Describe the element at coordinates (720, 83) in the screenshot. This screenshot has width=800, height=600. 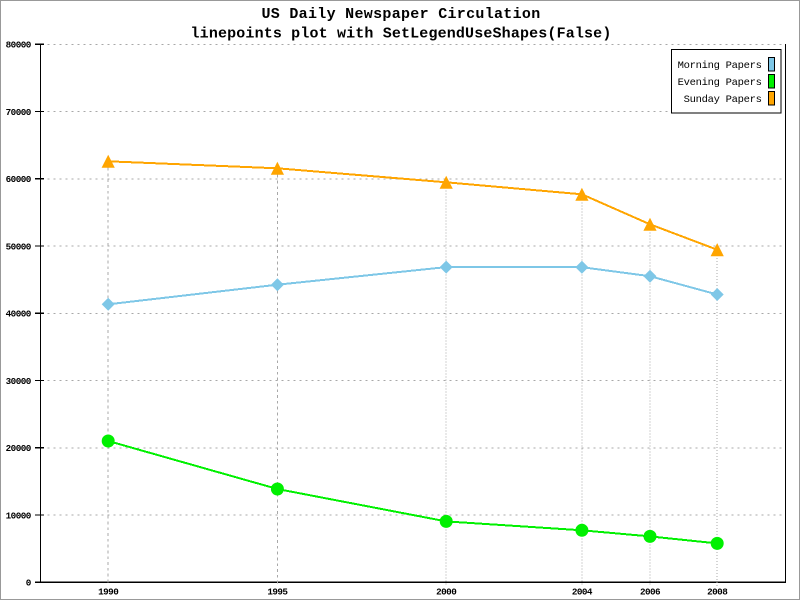
I see `svg-text: Evening Papers` at that location.